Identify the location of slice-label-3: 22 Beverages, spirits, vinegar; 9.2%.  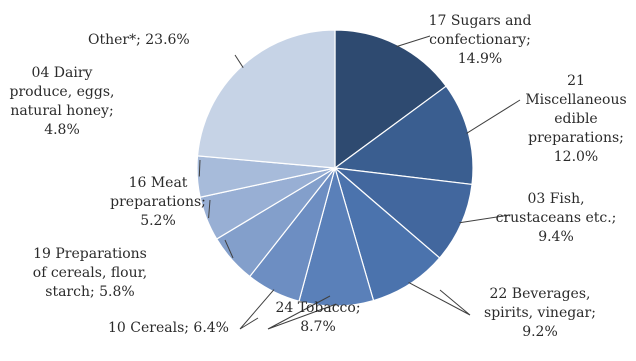
(540, 313).